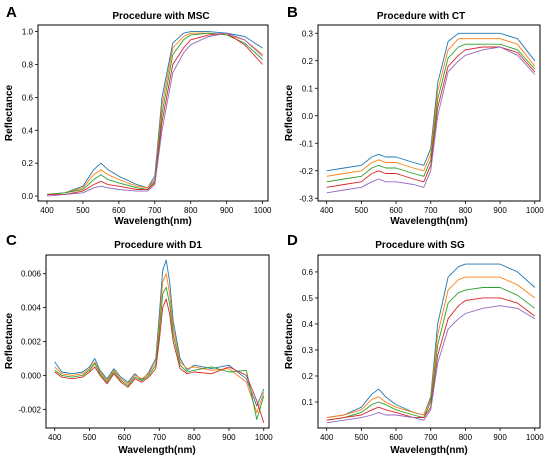 This screenshot has height=461, width=550. I want to click on panel-b-ytick-label: 0.0, so click(308, 116).